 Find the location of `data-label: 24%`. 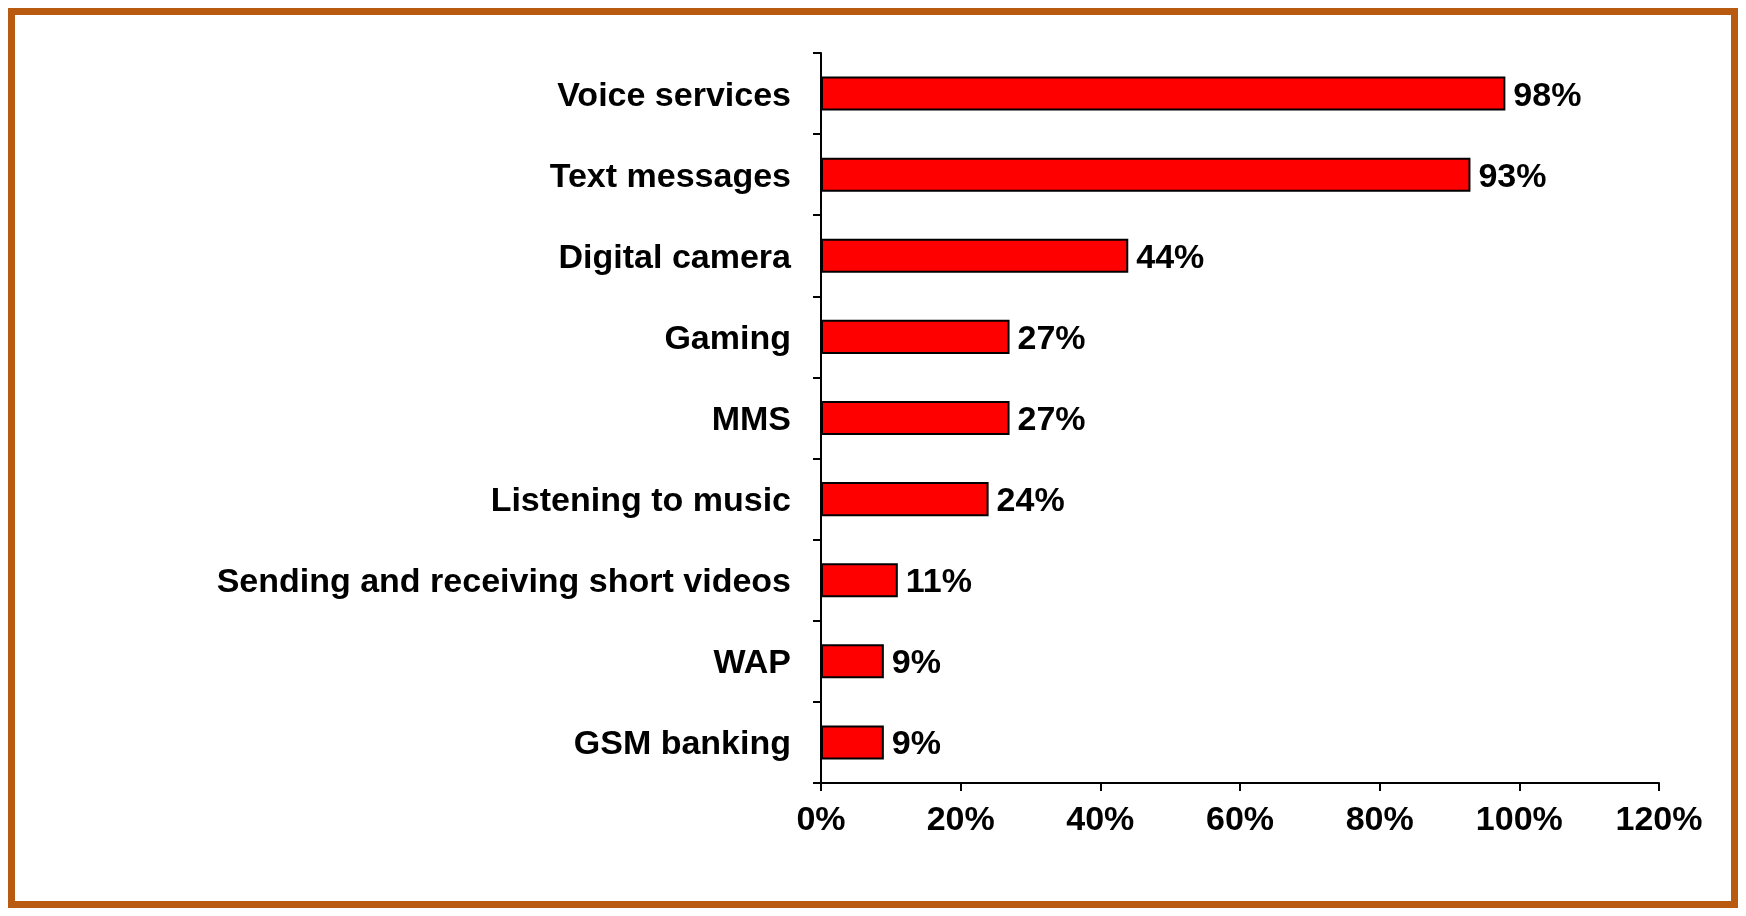

data-label: 24% is located at coordinates (1030, 499).